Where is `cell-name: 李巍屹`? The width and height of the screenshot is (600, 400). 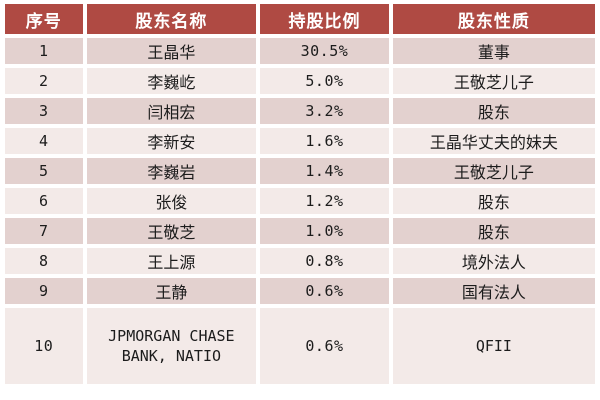 cell-name: 李巍屹 is located at coordinates (171, 81).